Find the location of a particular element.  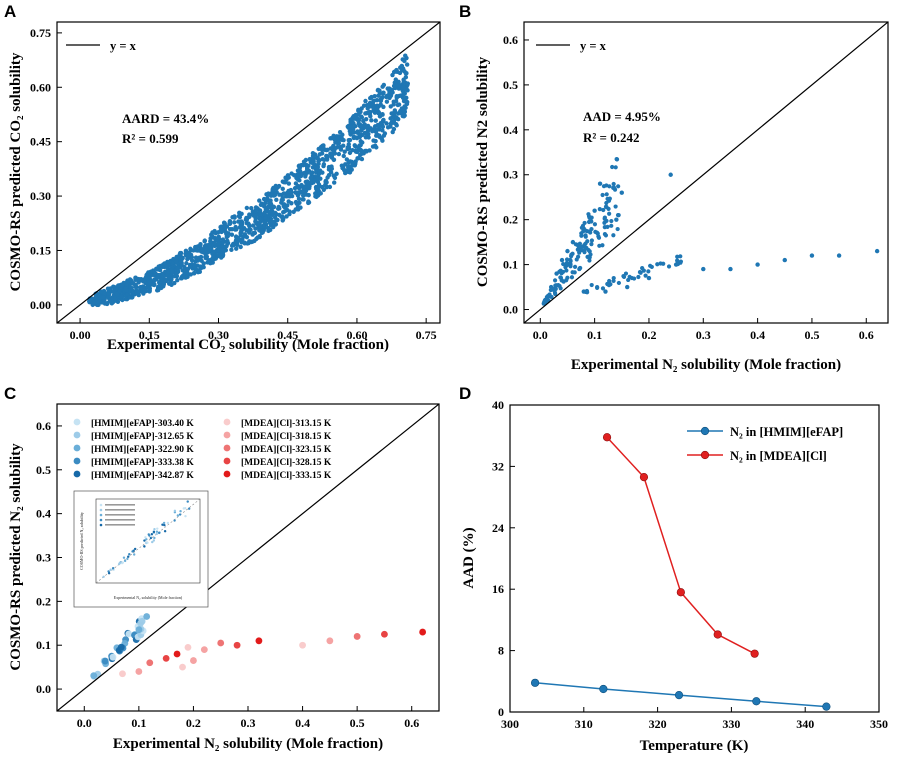

legend-label-hmim: N₂ in [HMIM][eFAP] is located at coordinates (786, 432).